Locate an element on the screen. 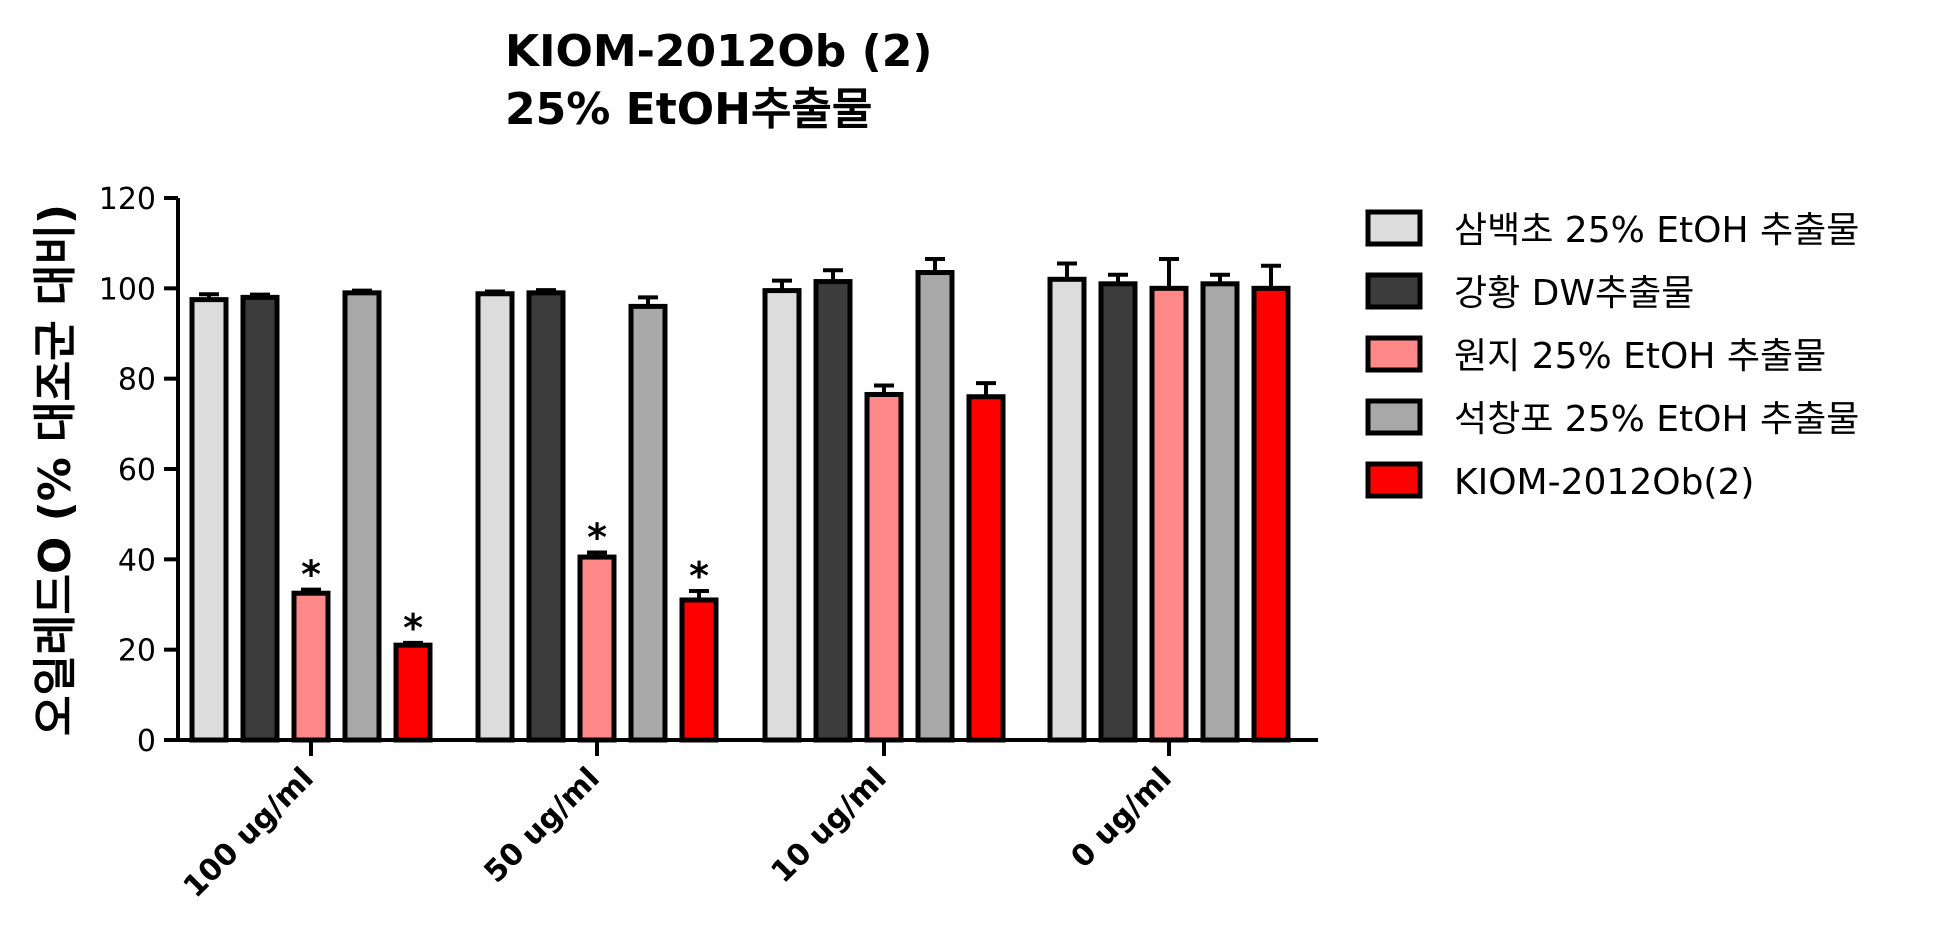 This screenshot has width=1949, height=943. chart-title-line-2: 25% EtOH추출물 is located at coordinates (688, 109).